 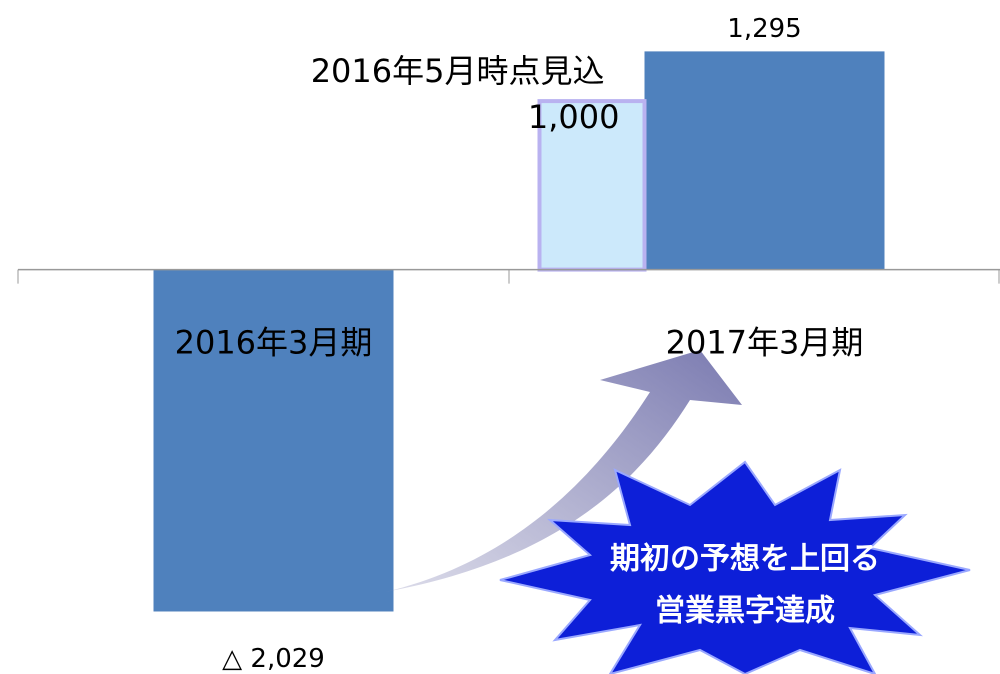 What do you see at coordinates (745, 559) in the screenshot?
I see `annotation: 期初の予想を上回る` at bounding box center [745, 559].